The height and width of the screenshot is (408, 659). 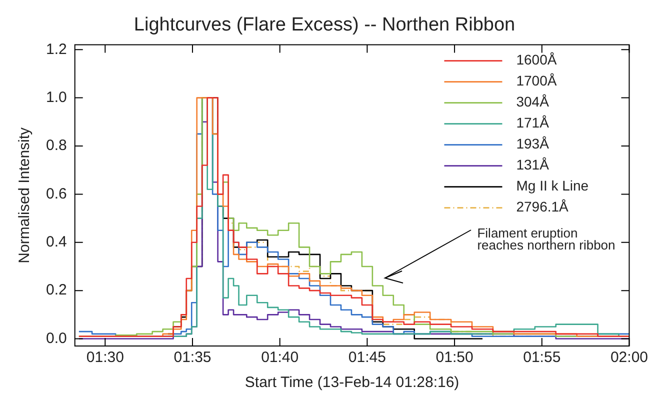 I want to click on legend-label: 1700Å, so click(x=537, y=80).